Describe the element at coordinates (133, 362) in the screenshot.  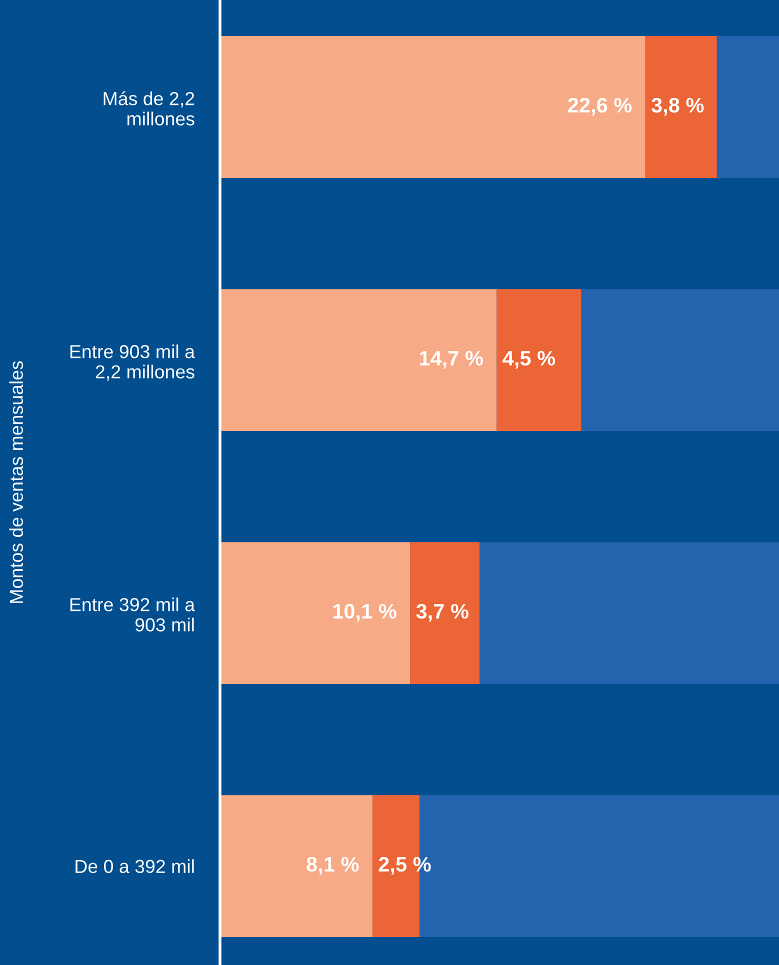
I see `y-tick-label: Entre 903 mil a 2,2 millones` at that location.